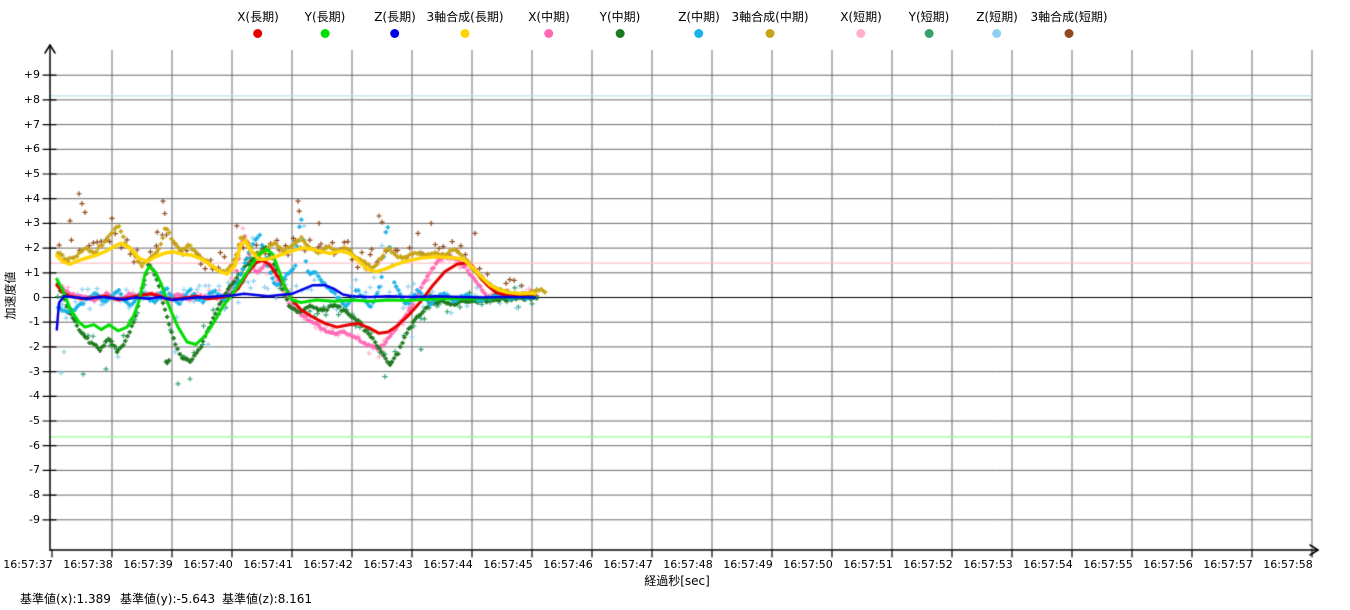 The width and height of the screenshot is (1350, 610). I want to click on x-tick-label: 16:57:44, so click(448, 564).